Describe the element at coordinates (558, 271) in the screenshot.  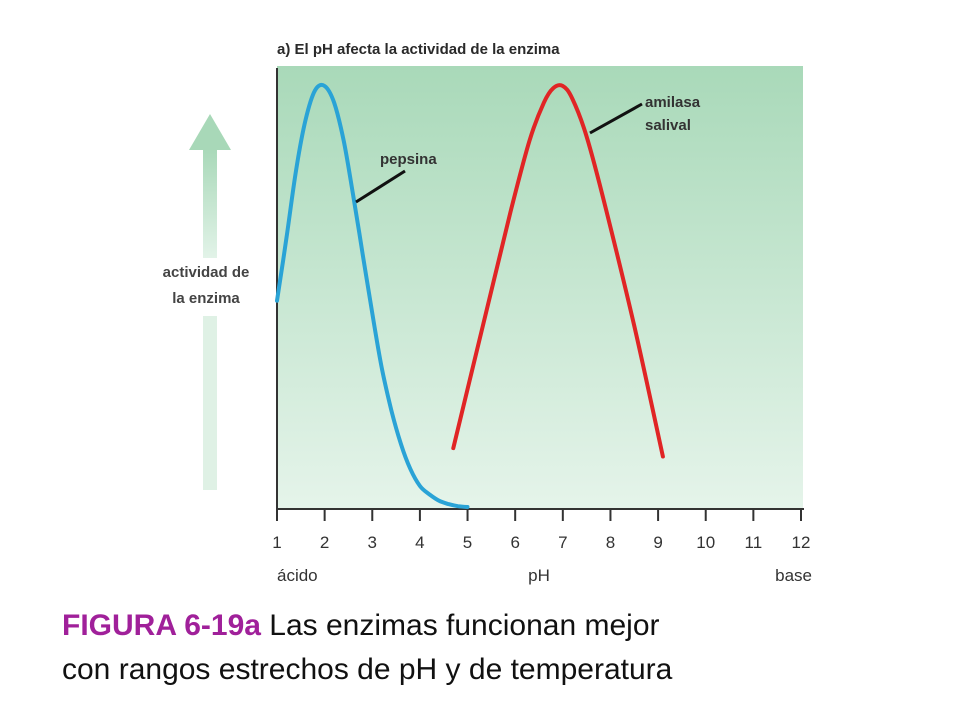
I see `series-line-amilasa` at that location.